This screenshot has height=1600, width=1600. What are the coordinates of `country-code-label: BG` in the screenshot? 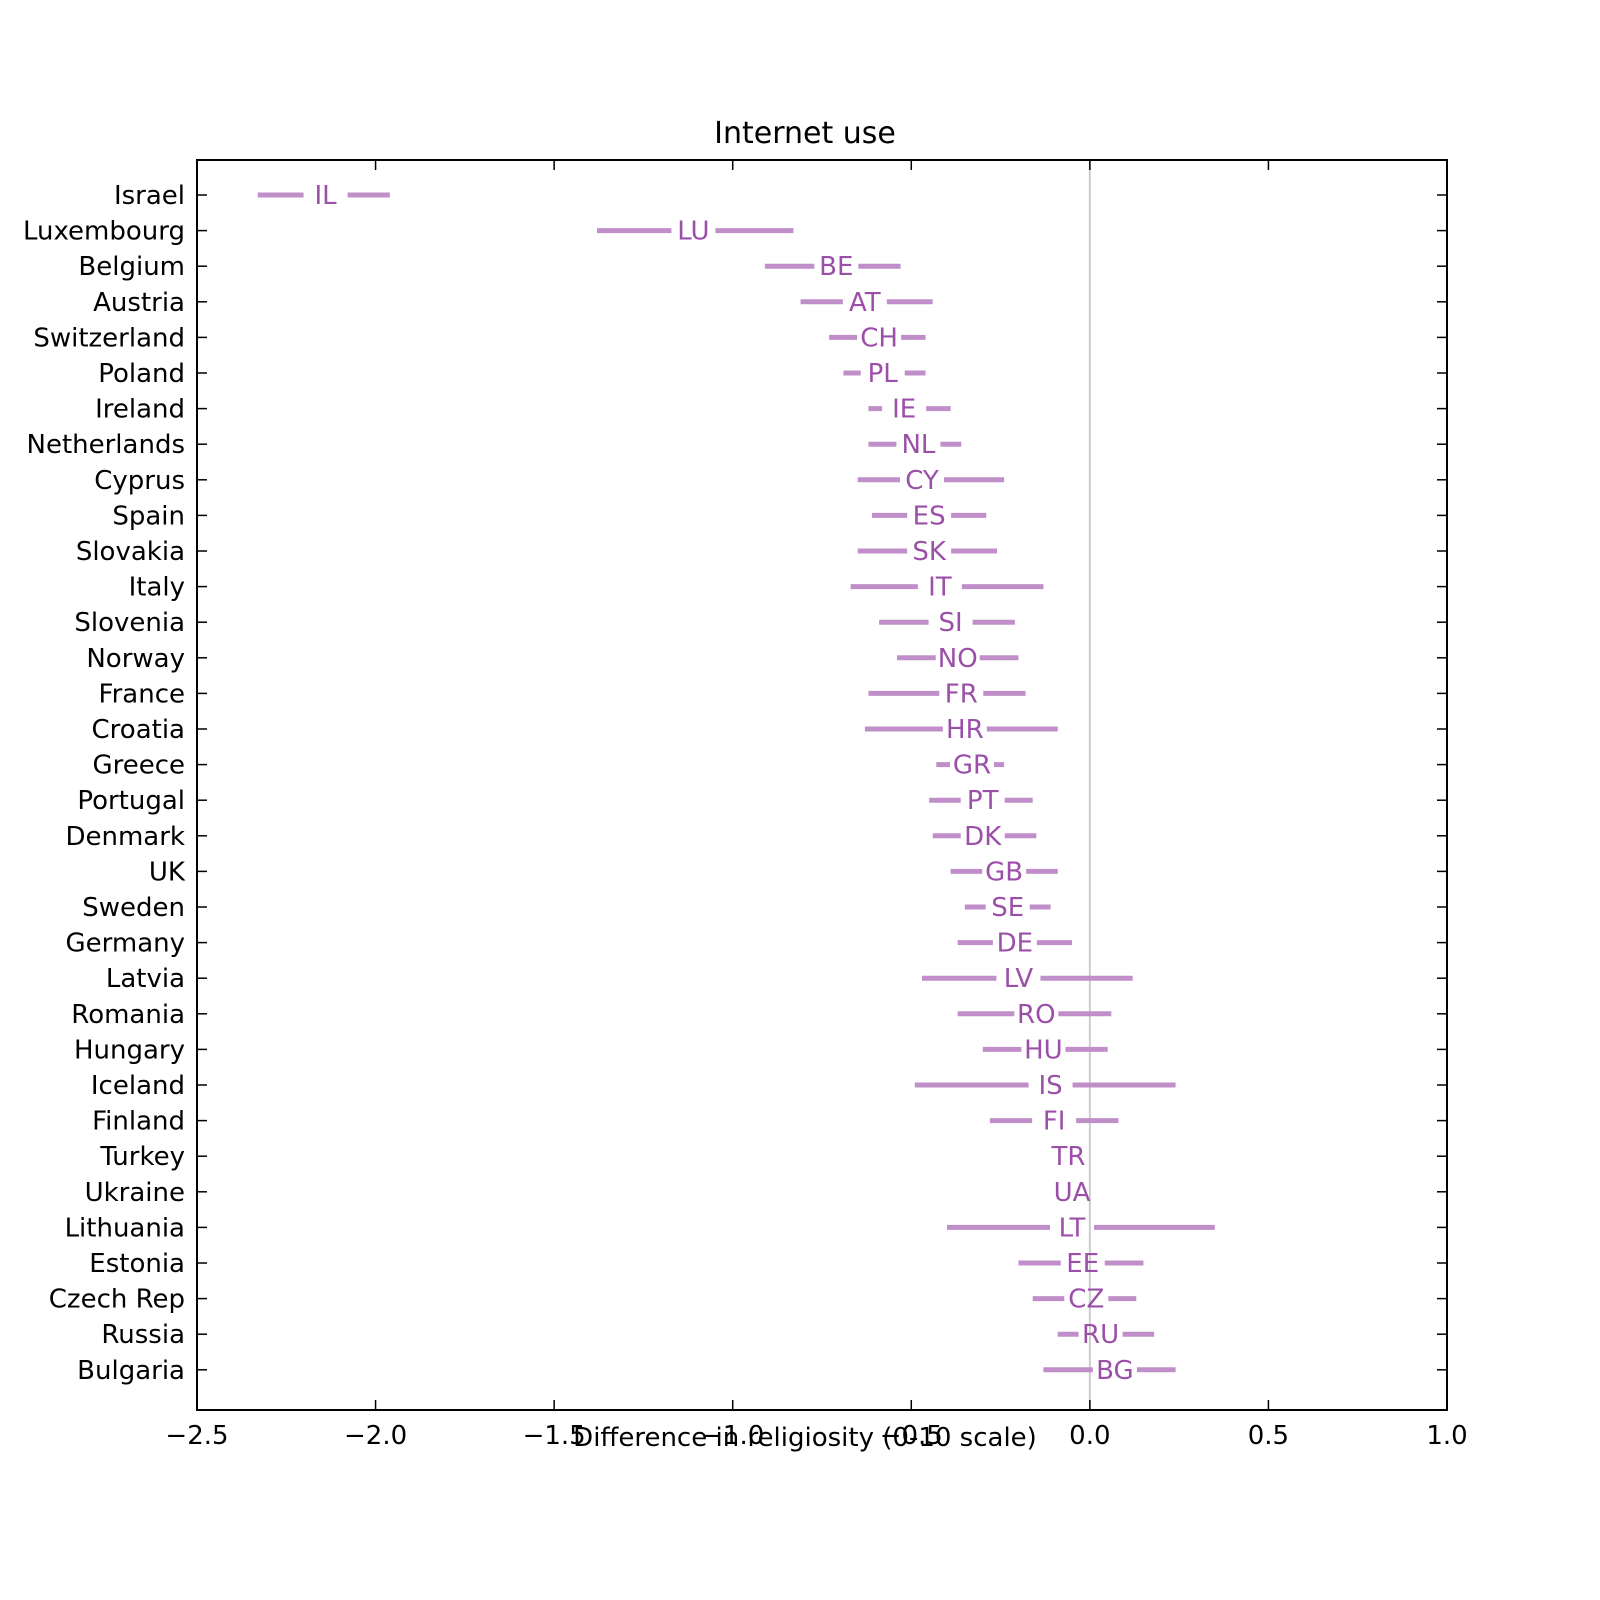 It's located at (1115, 1371).